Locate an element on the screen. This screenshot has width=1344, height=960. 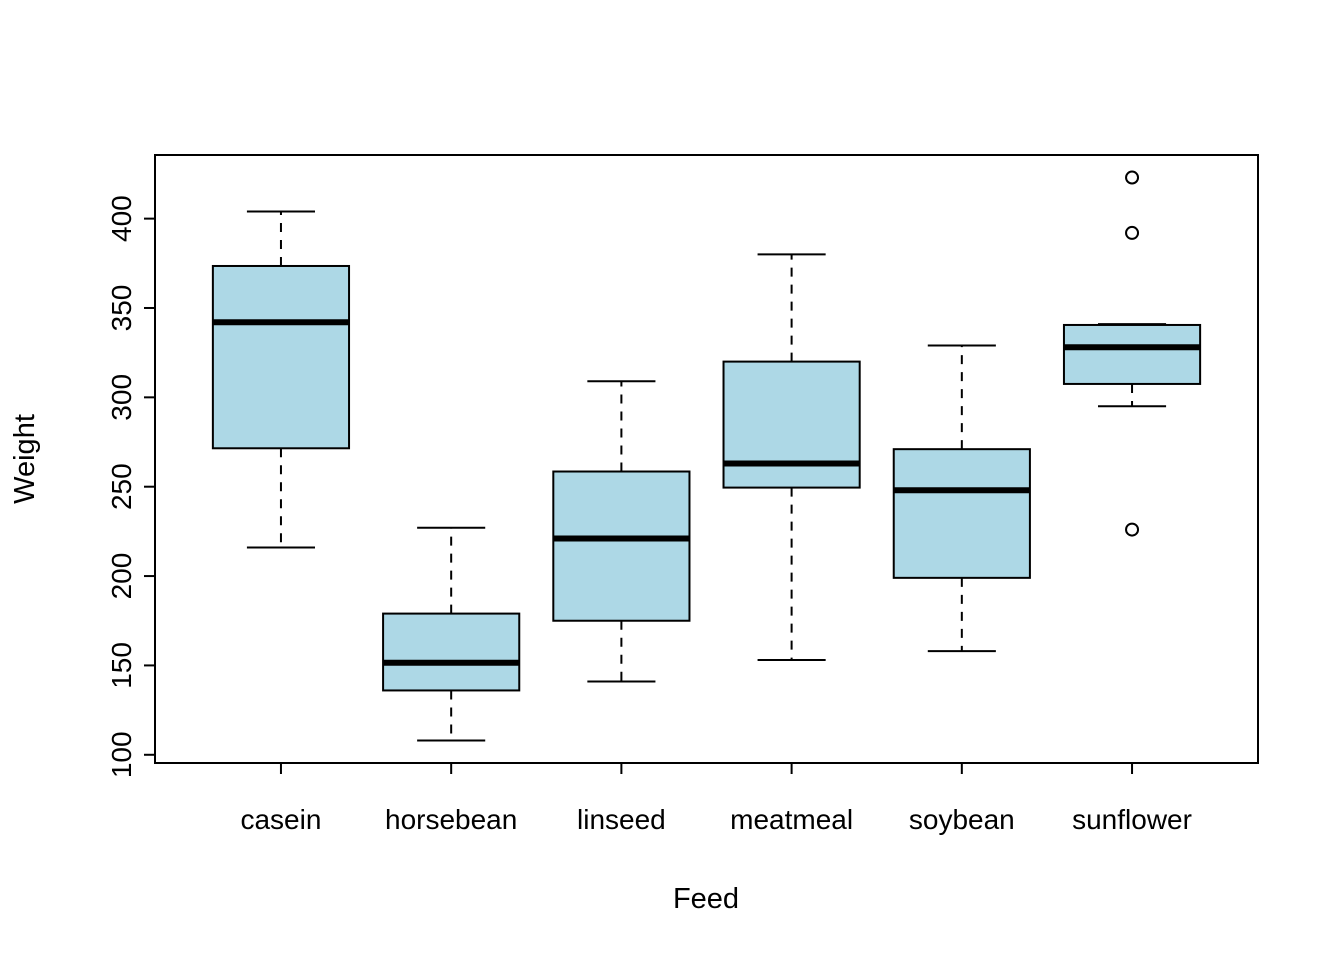
x-tick-label: sunflower is located at coordinates (1132, 819).